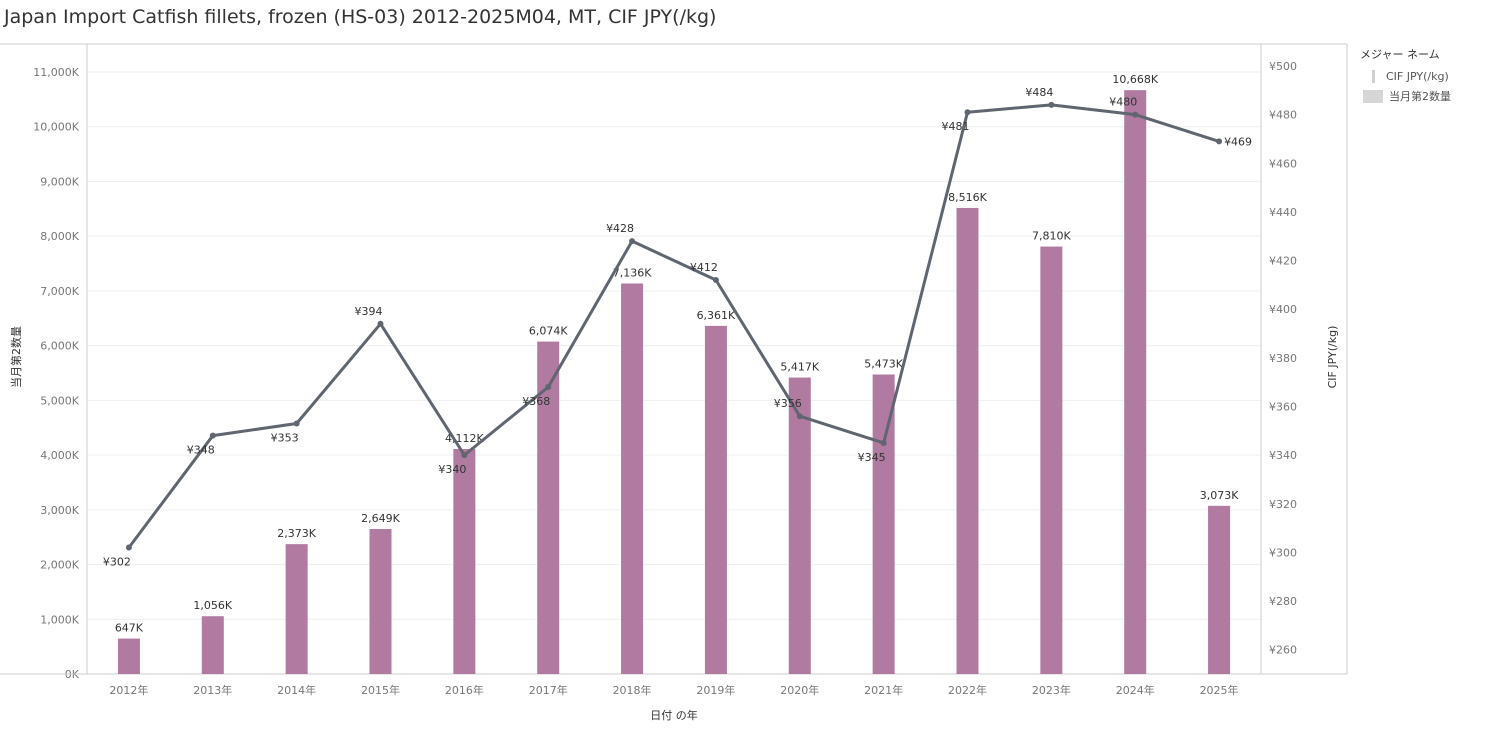  Describe the element at coordinates (1283, 309) in the screenshot. I see `right-tick-label: ¥400` at that location.